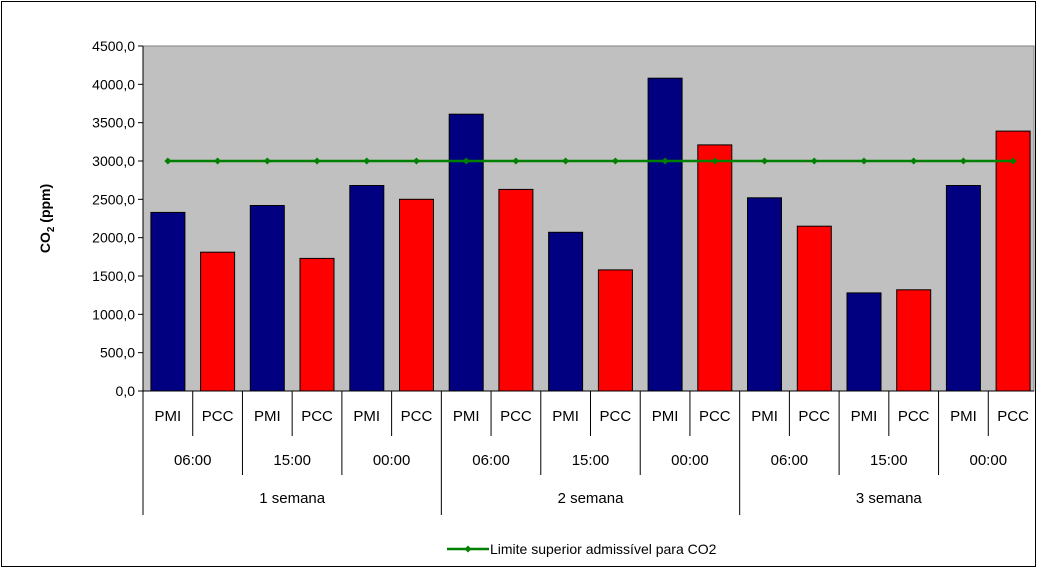  I want to click on y-tick-label: 3500,0, so click(113, 123).